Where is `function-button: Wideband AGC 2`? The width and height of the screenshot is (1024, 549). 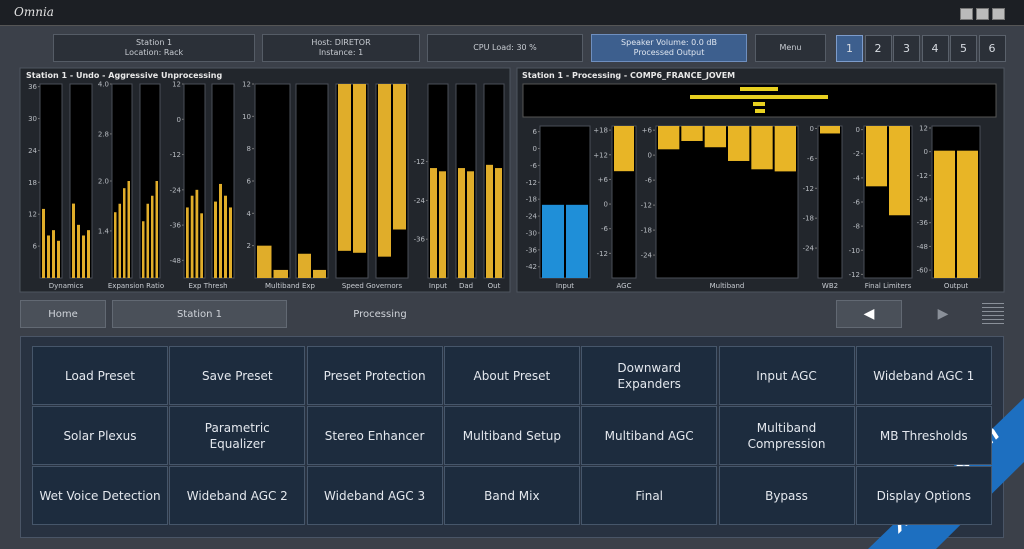 function-button: Wideband AGC 2 is located at coordinates (237, 495).